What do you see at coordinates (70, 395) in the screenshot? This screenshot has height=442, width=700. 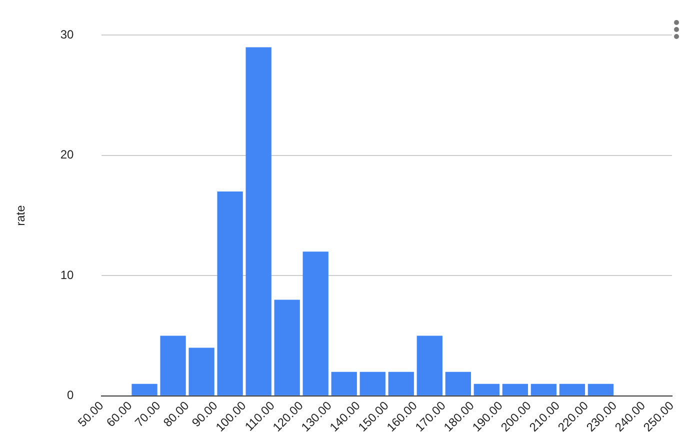 I see `y-tick-label: 0` at bounding box center [70, 395].